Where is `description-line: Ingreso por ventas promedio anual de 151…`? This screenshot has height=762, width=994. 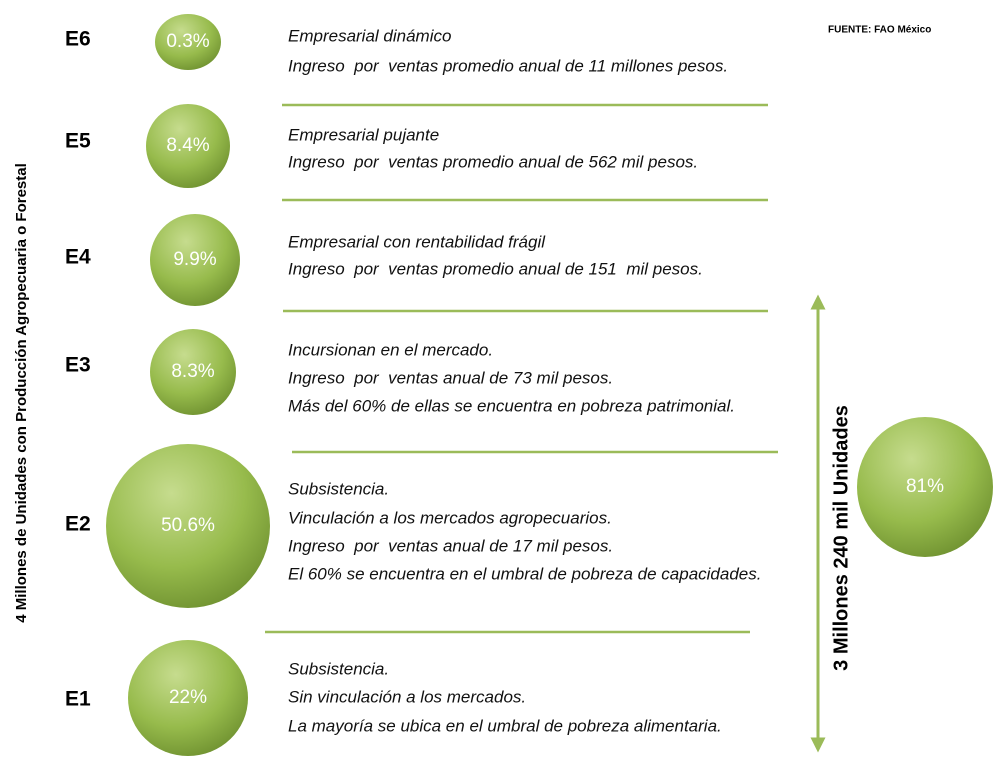 description-line: Ingreso por ventas promedio anual de 151… is located at coordinates (495, 268).